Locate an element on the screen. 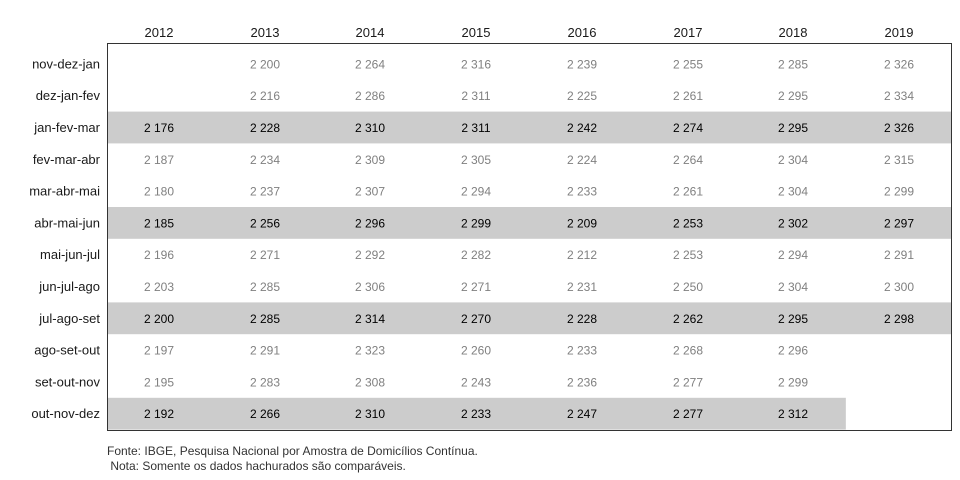  value-cell: 2 256 is located at coordinates (265, 223).